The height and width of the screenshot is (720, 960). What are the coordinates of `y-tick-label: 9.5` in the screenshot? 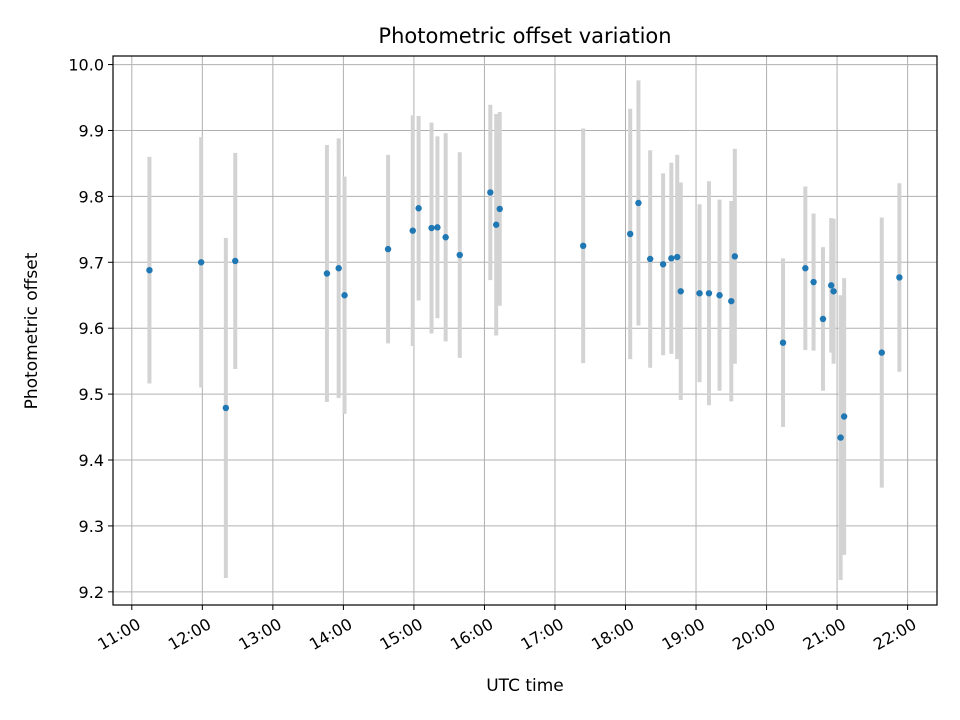 It's located at (91, 394).